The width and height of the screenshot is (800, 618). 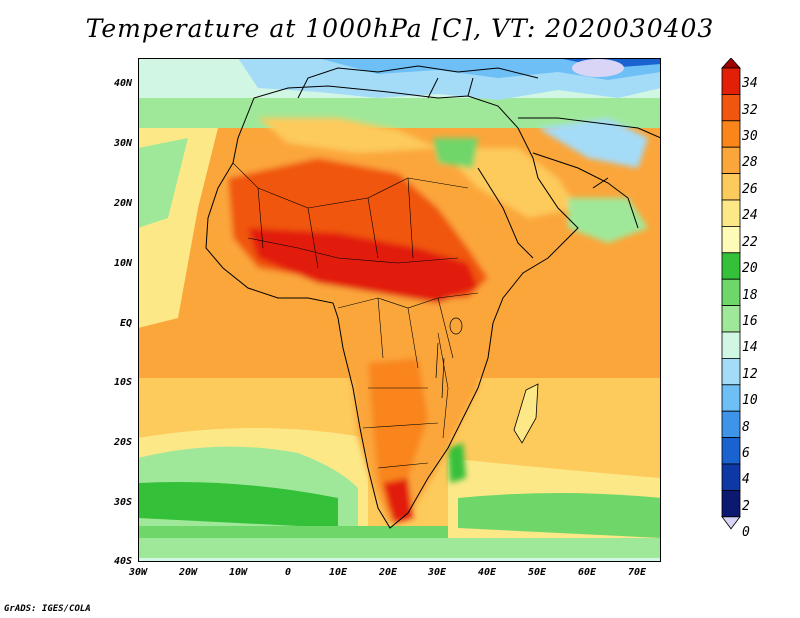 I want to click on colorbar-label: 30, so click(x=750, y=136).